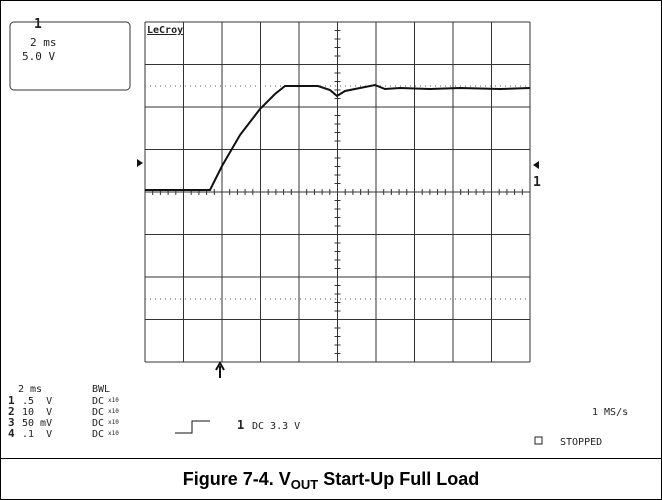 Image resolution: width=662 pixels, height=500 pixels. Describe the element at coordinates (338, 137) in the screenshot. I see `waveform` at that location.